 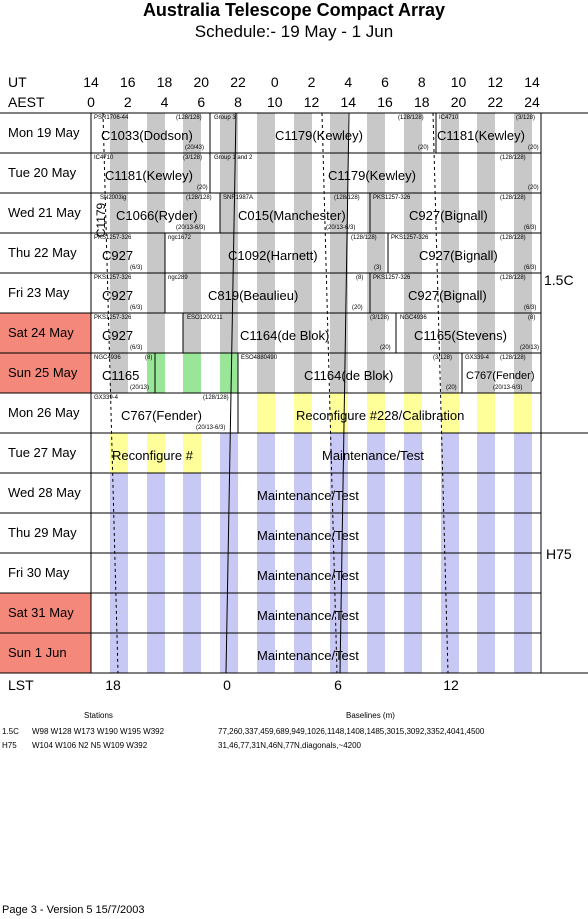 What do you see at coordinates (460, 335) in the screenshot?
I see `program-block: C1165(Stevens)` at bounding box center [460, 335].